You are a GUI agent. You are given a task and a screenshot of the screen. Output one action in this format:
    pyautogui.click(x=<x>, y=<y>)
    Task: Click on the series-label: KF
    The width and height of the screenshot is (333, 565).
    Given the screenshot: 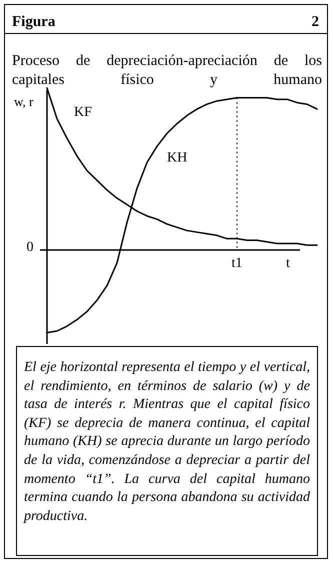 What is the action you would take?
    pyautogui.click(x=83, y=112)
    